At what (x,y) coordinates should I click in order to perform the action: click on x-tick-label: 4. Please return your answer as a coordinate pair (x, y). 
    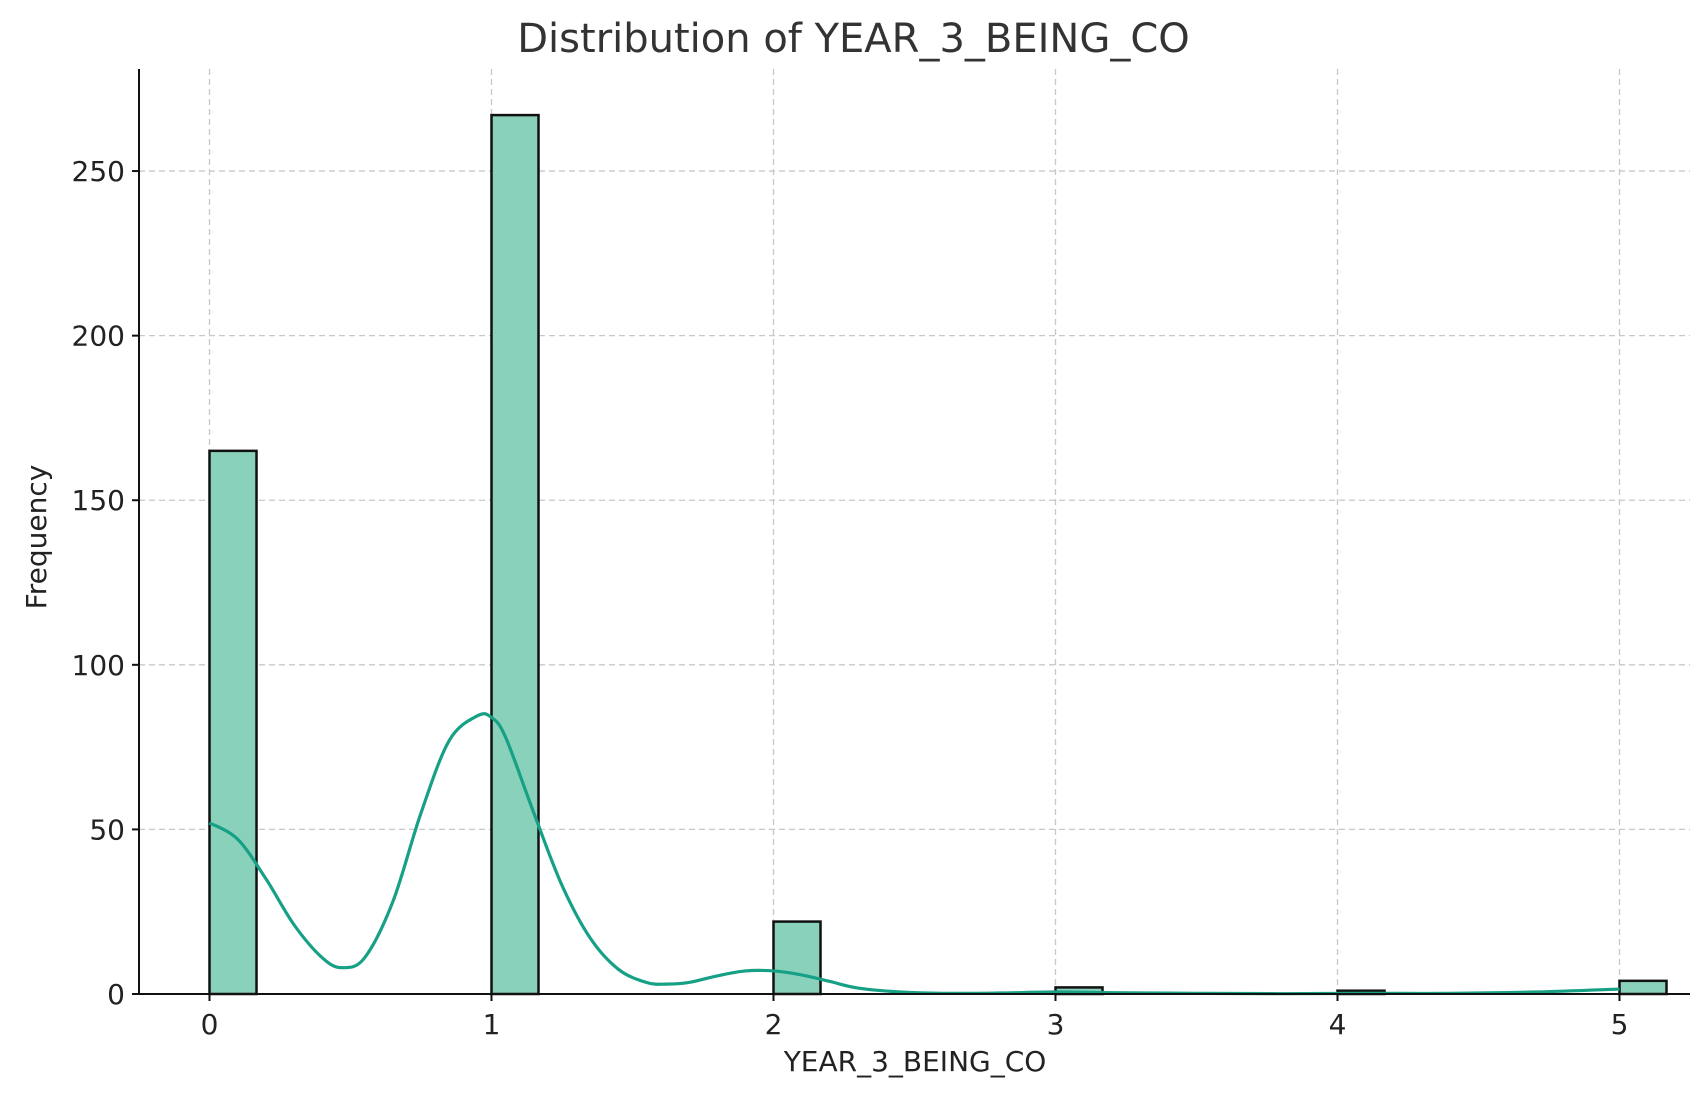
    Looking at the image, I should click on (1338, 1024).